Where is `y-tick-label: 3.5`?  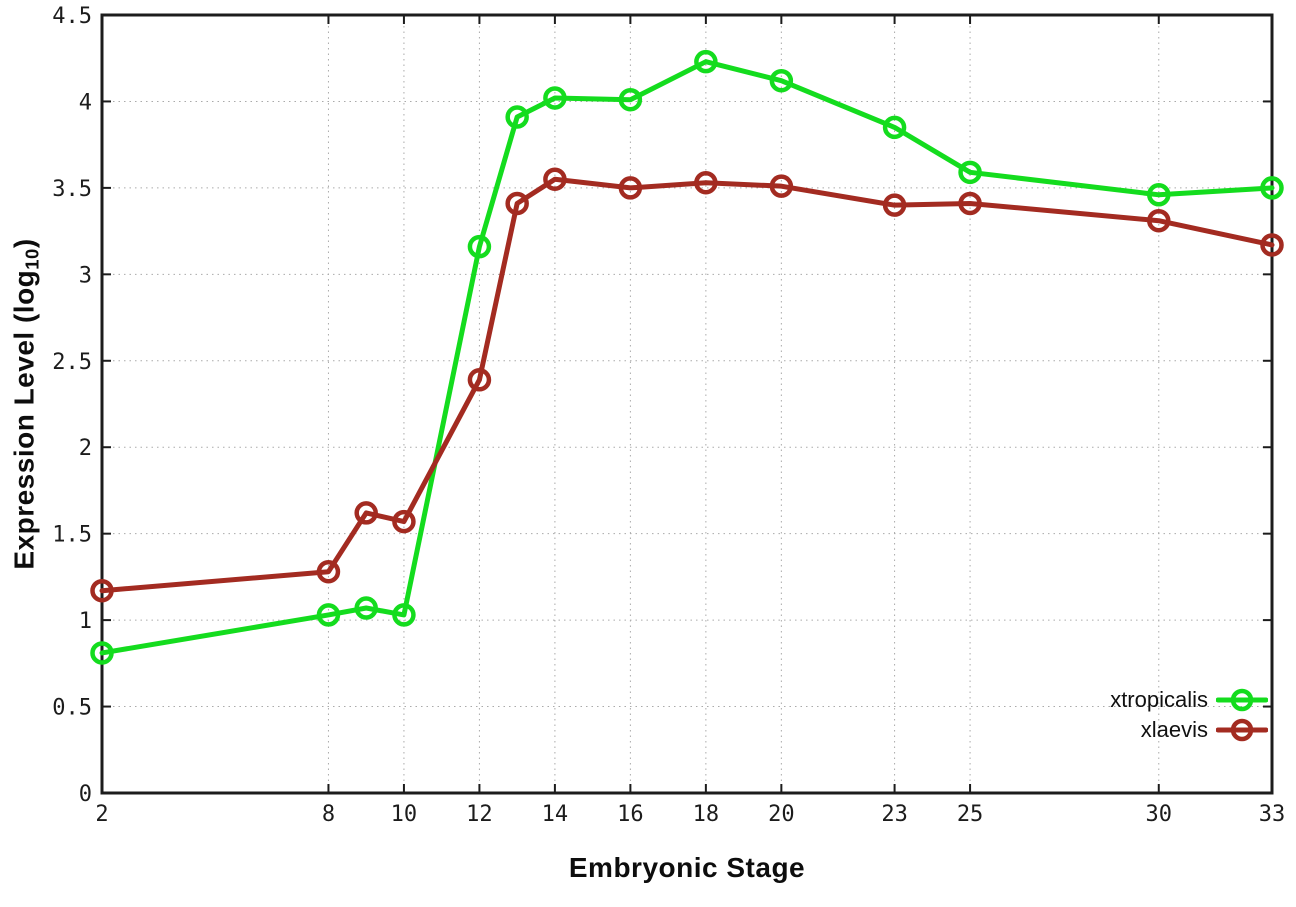
y-tick-label: 3.5 is located at coordinates (72, 189).